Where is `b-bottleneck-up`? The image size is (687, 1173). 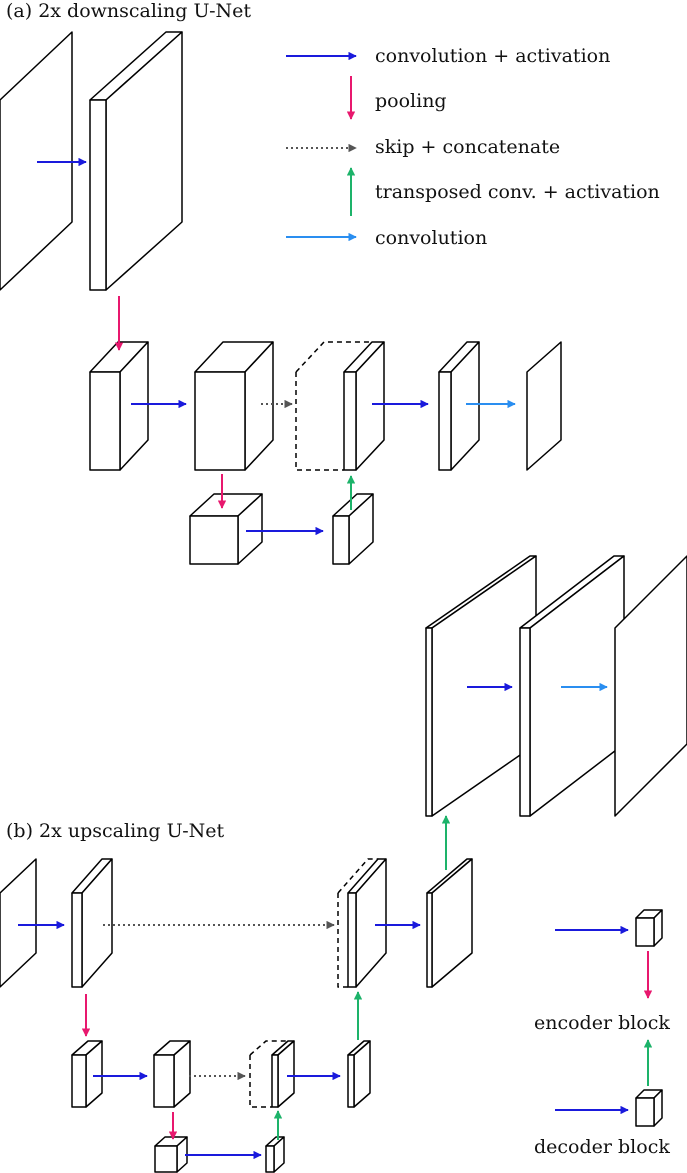
b-bottleneck-up is located at coordinates (275, 1154).